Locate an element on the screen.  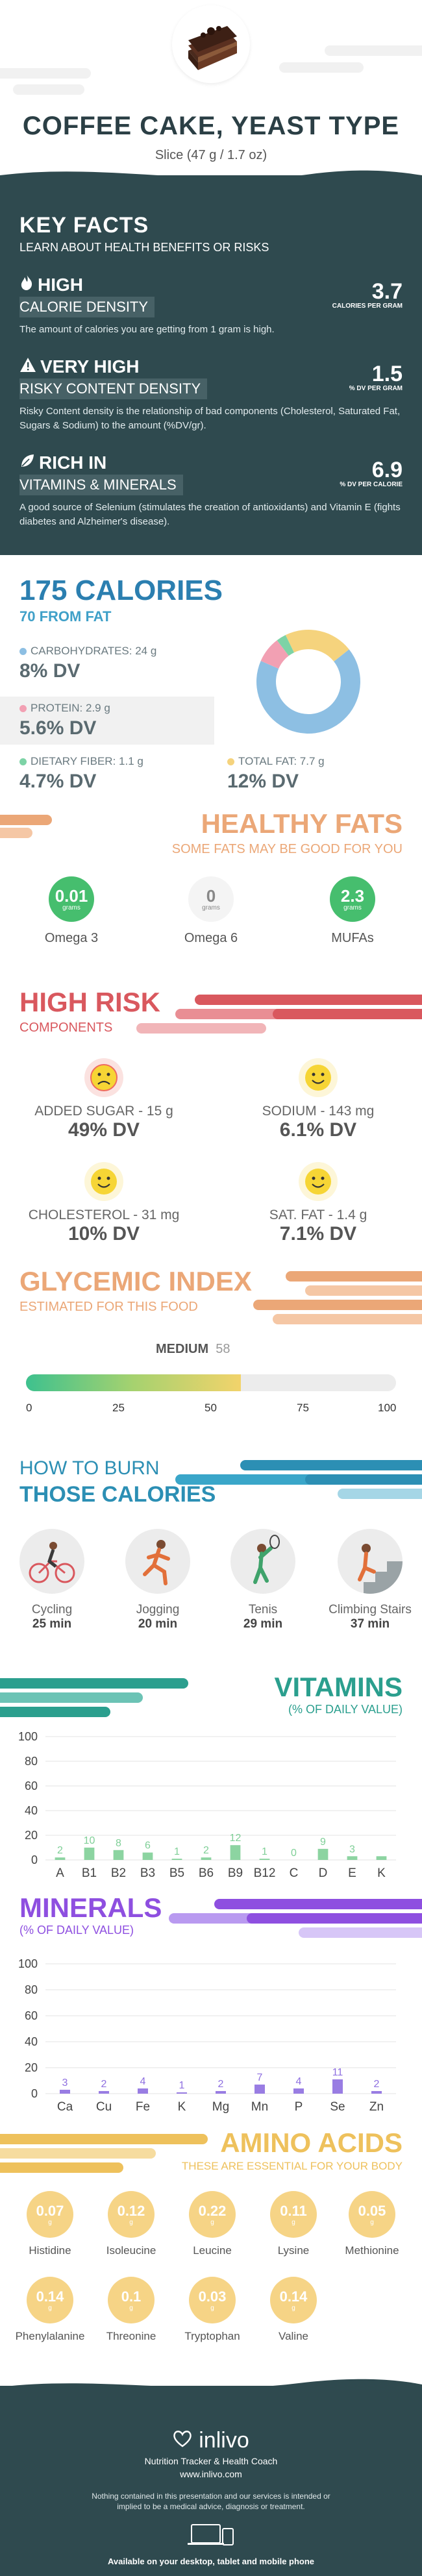
y-tick-label: 100 is located at coordinates (28, 1963).